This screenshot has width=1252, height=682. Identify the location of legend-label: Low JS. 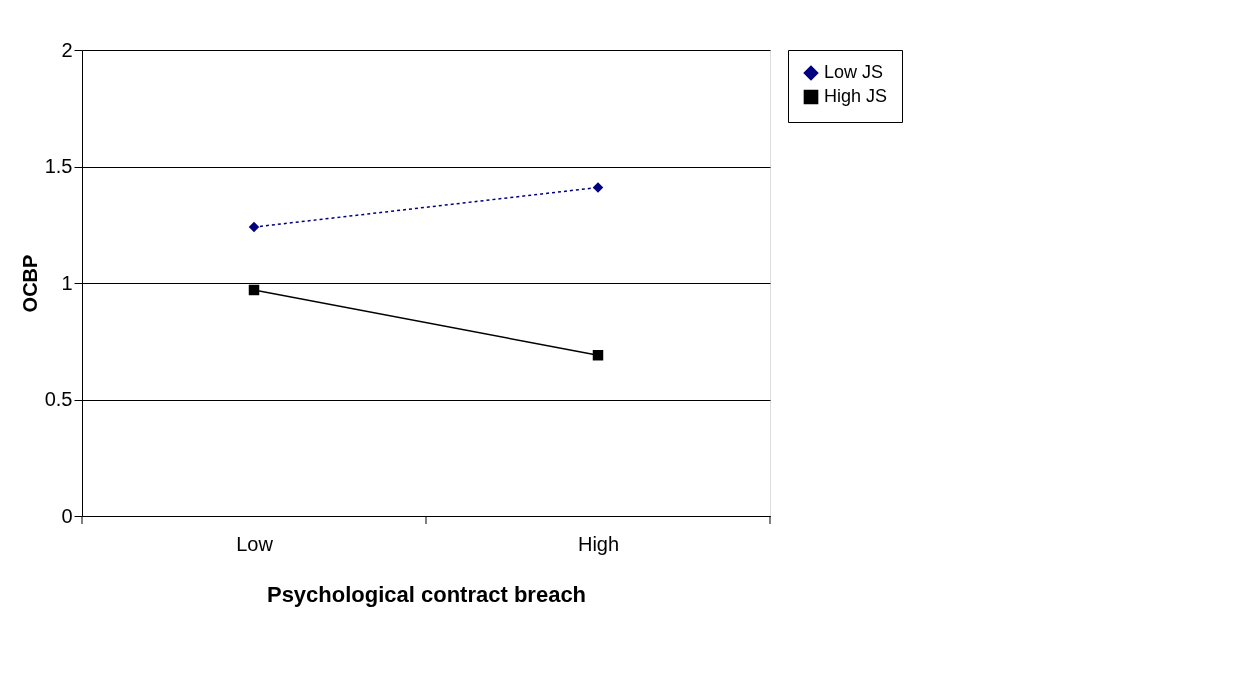
(854, 72).